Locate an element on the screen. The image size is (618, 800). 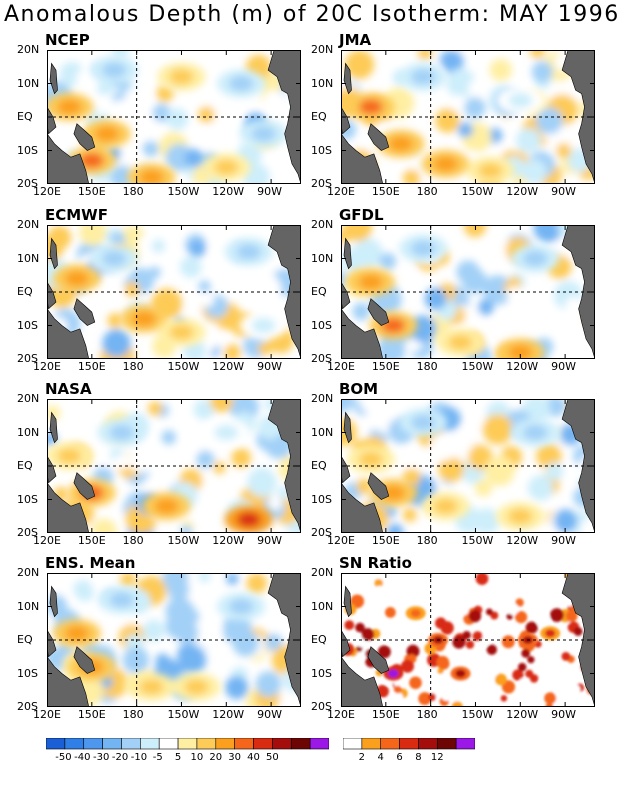
panel-title: NCEP is located at coordinates (67, 40).